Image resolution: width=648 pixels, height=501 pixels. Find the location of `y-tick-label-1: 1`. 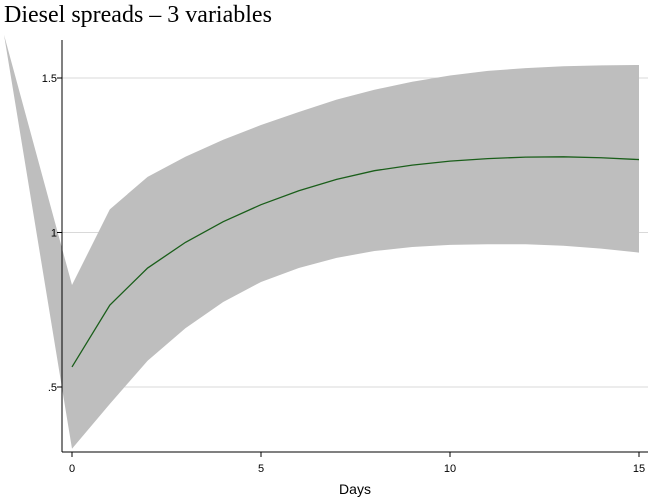

y-tick-label-1: 1 is located at coordinates (54, 234).